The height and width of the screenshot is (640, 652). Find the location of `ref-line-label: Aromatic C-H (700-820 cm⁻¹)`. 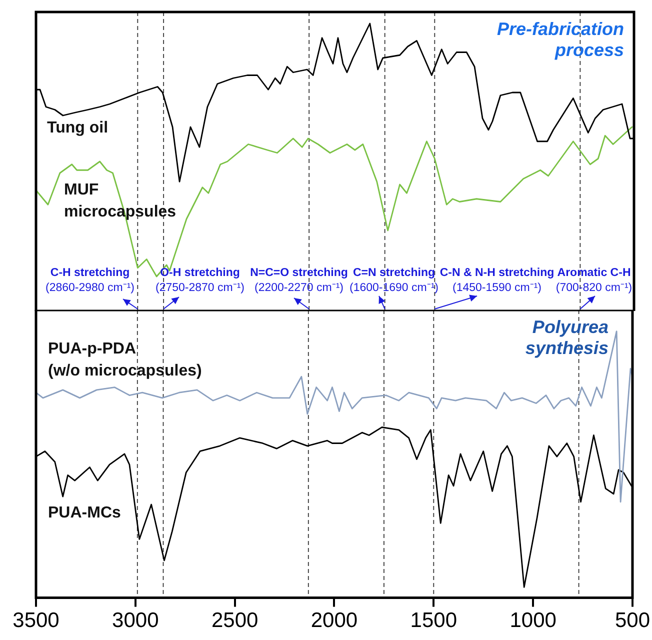

ref-line-label: Aromatic C-H (700-820 cm⁻¹) is located at coordinates (594, 280).